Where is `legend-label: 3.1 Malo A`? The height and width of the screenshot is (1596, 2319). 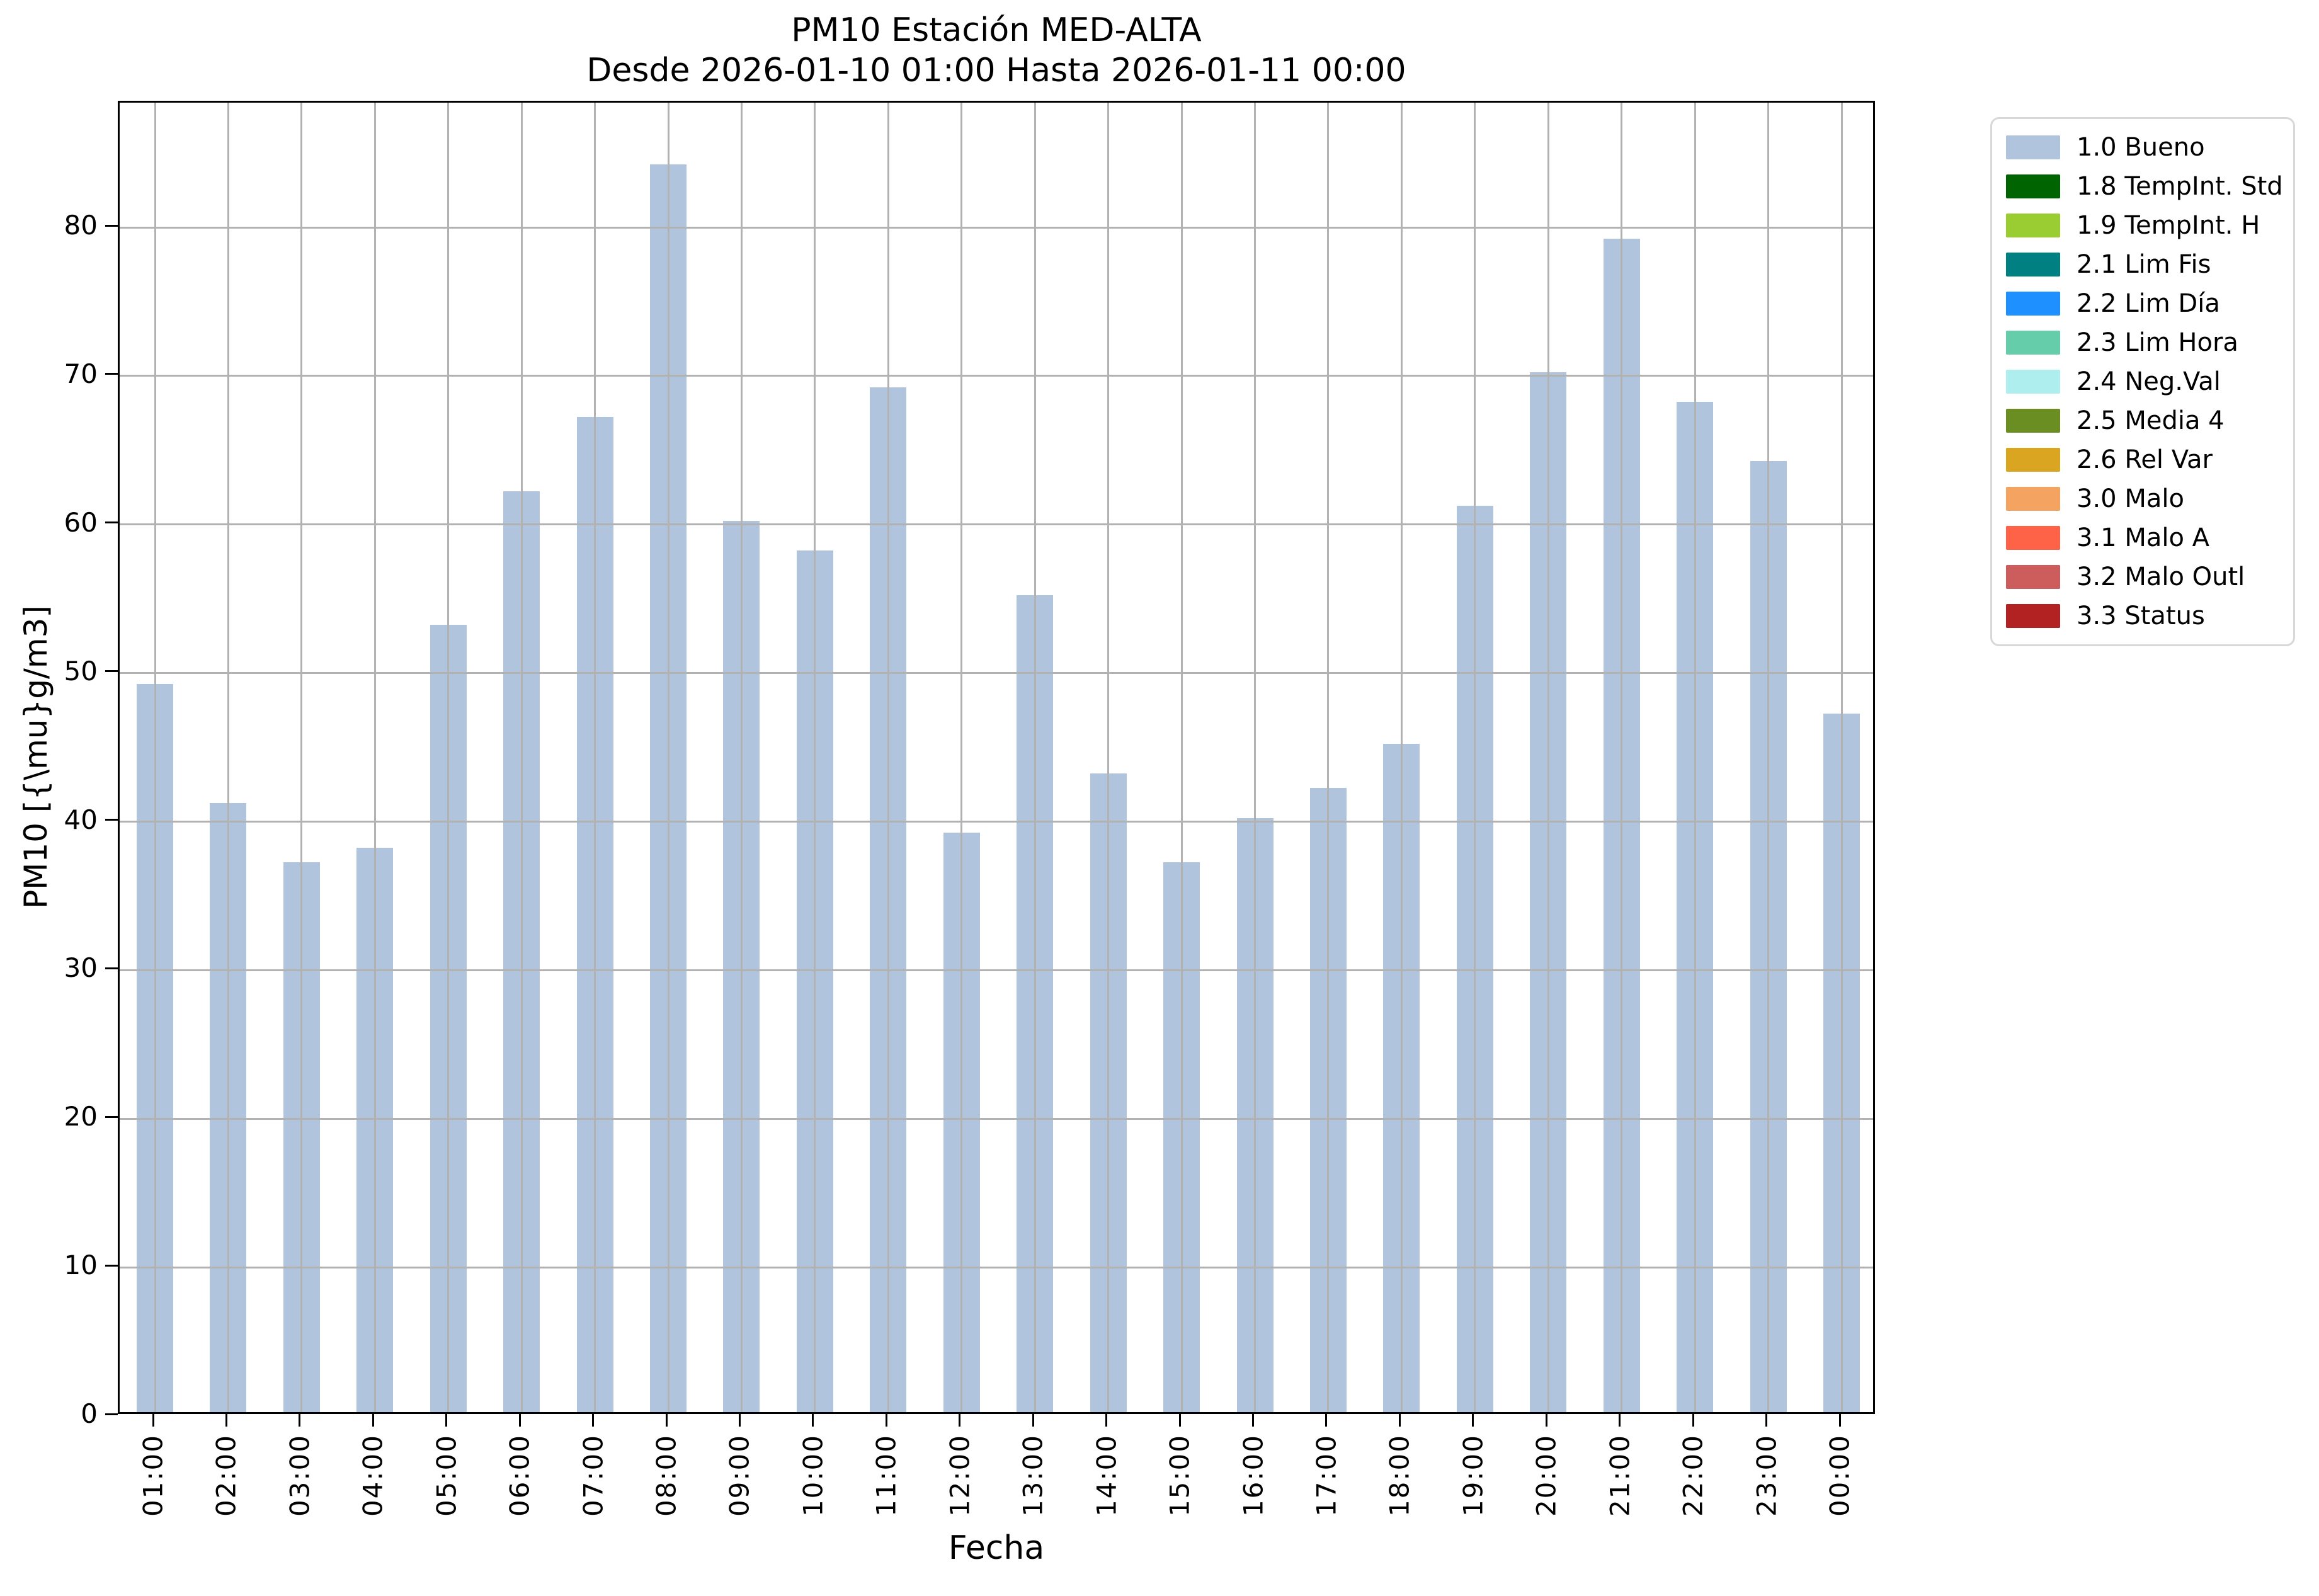
legend-label: 3.1 Malo A is located at coordinates (2143, 537).